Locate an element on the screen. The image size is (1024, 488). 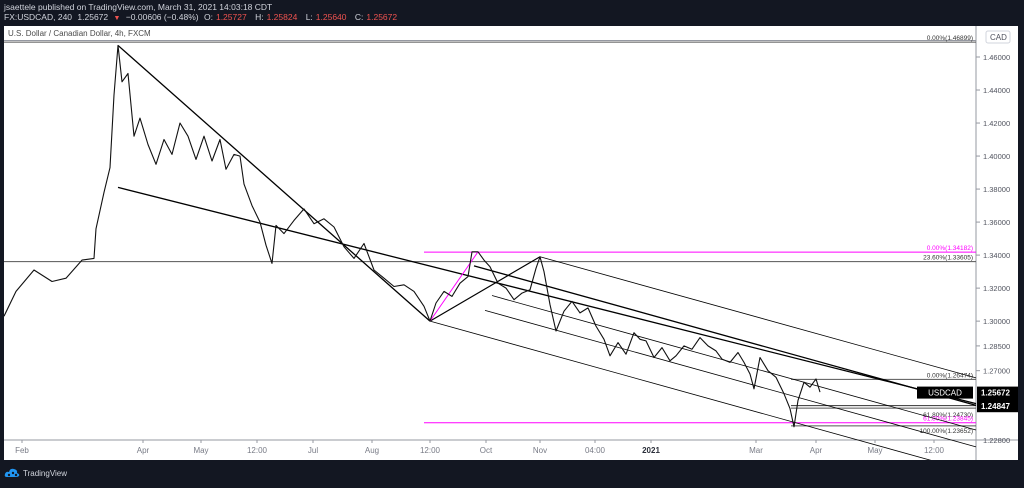
pitchfork-lower-inner is located at coordinates (730, 379).